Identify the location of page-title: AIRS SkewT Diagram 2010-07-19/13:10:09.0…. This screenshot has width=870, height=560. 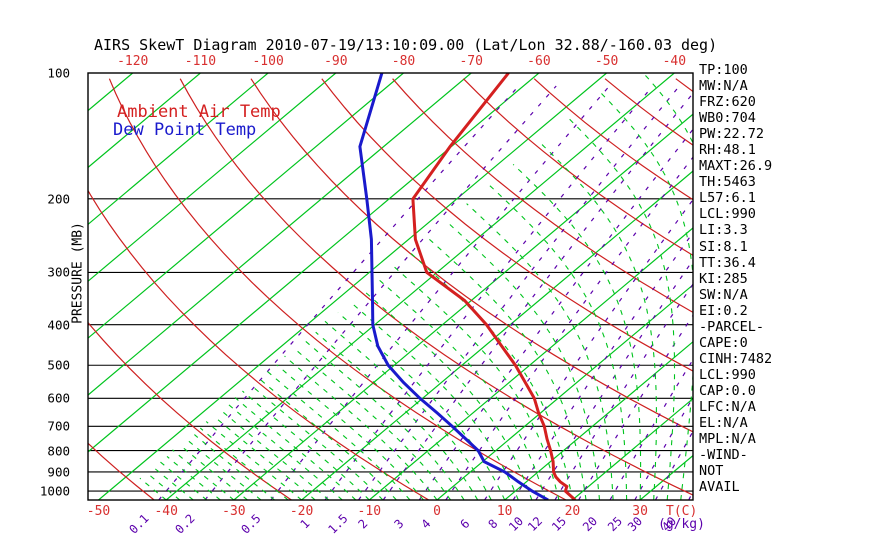
(406, 45).